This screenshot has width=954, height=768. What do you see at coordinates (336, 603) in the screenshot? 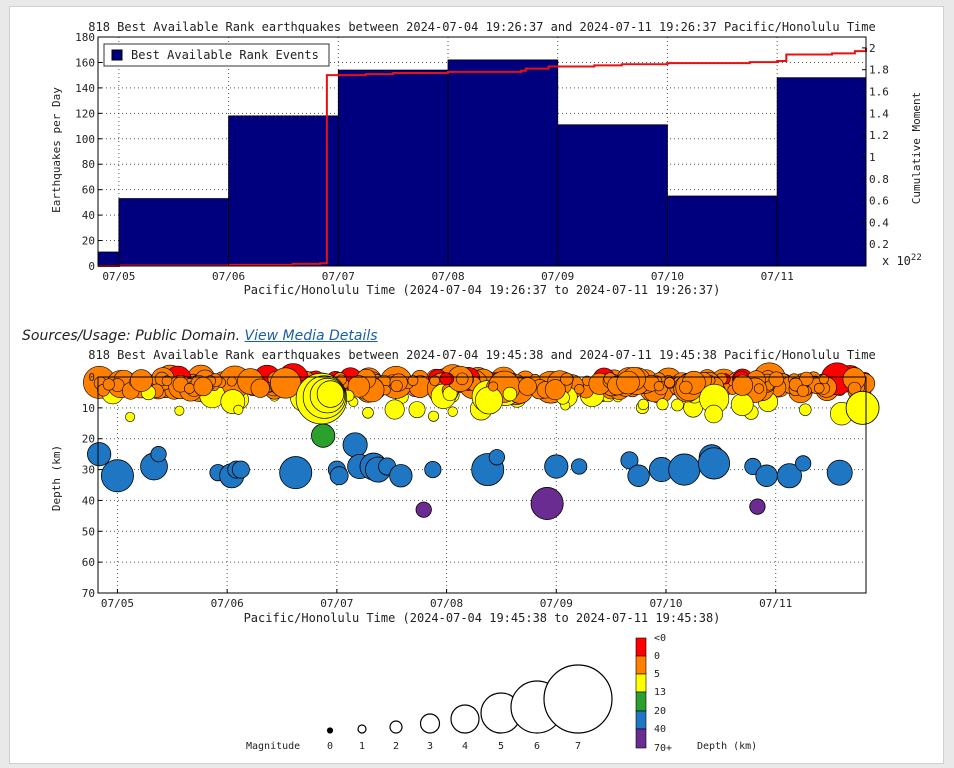
I see `bottom-xtick-label: 07/07` at bounding box center [336, 603].